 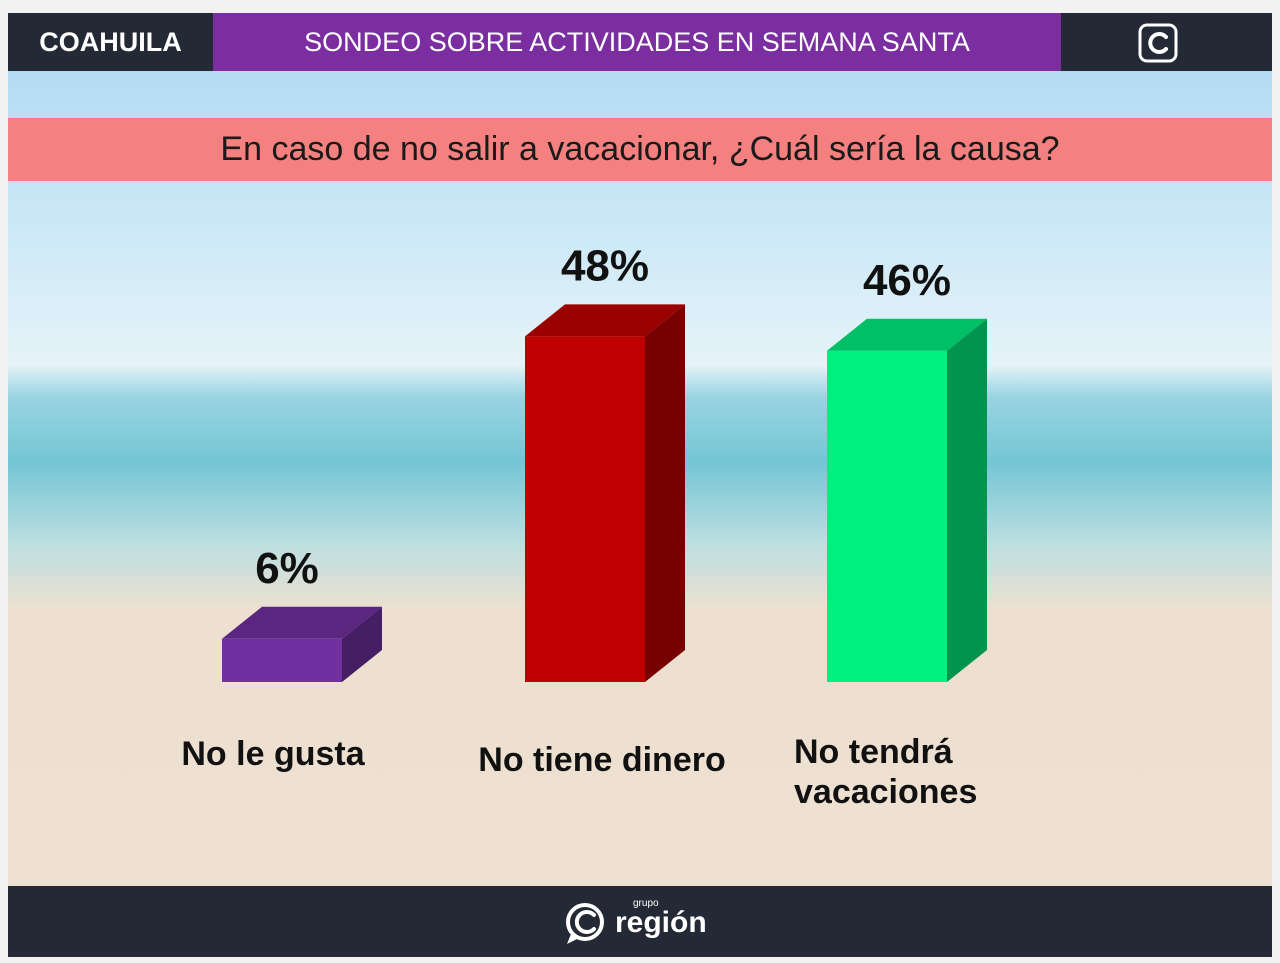 I want to click on category-label-3: No tendrá vacaciones, so click(x=885, y=772).